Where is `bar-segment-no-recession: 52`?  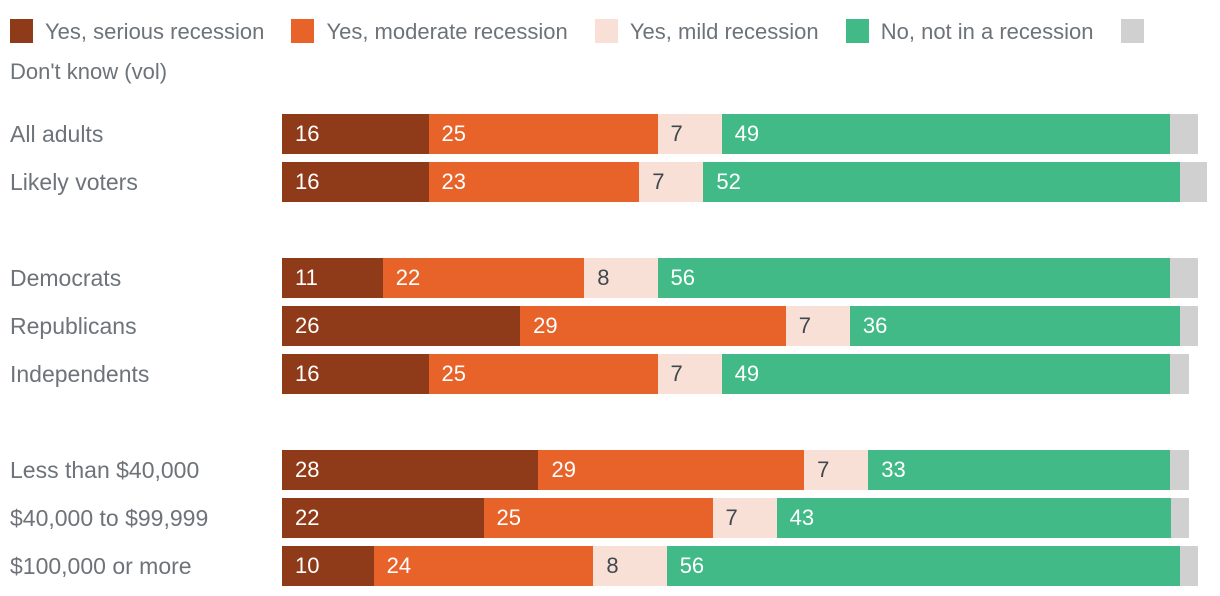
bar-segment-no-recession: 52 is located at coordinates (941, 182).